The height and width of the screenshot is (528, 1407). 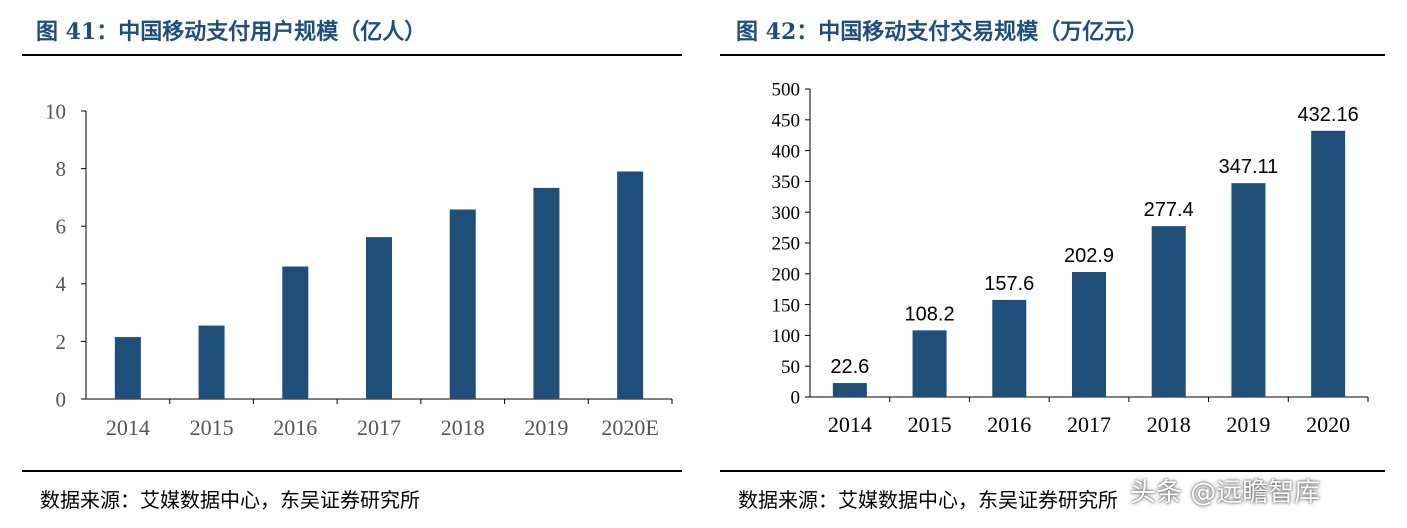 I want to click on data-label: 277.4, so click(x=1169, y=210).